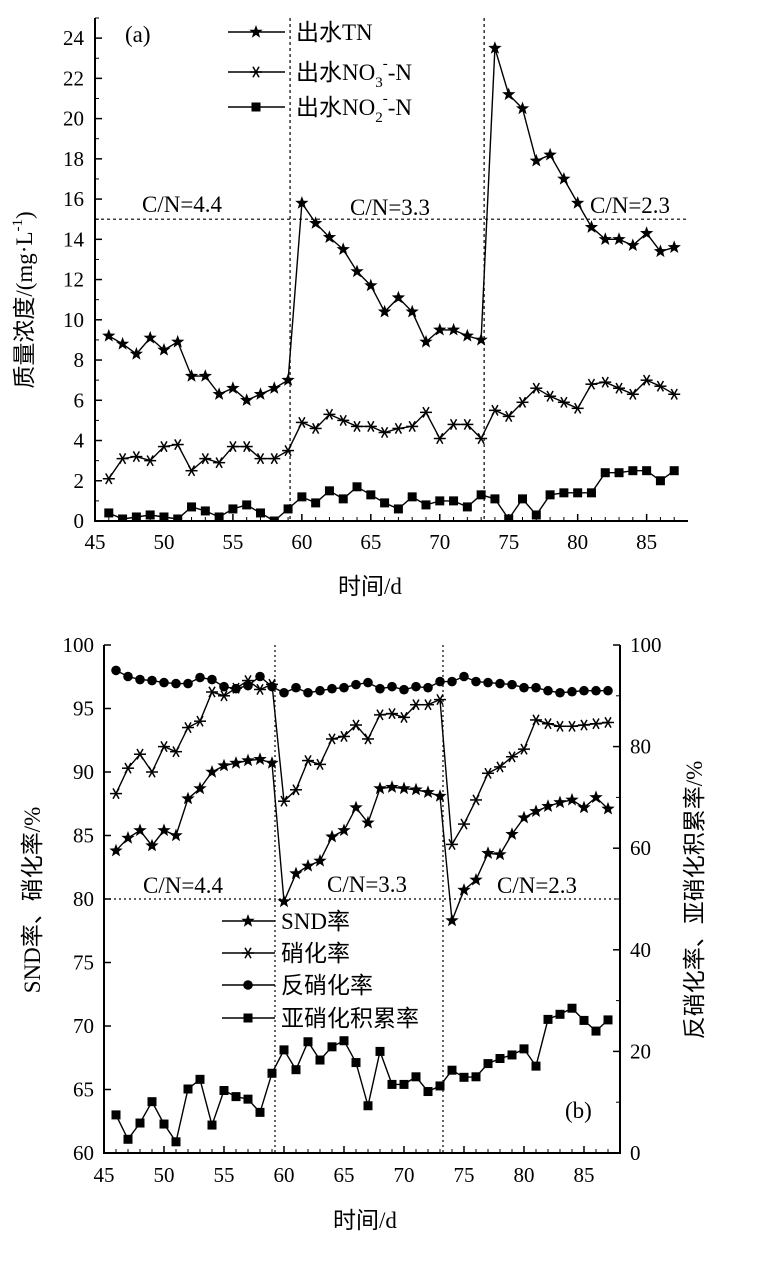  Describe the element at coordinates (79, 481) in the screenshot. I see `chart-a-y-tick-label: 2` at that location.